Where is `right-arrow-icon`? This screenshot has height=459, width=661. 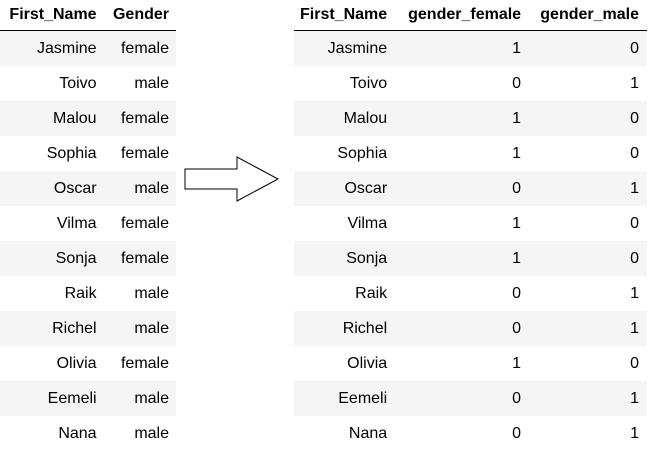
right-arrow-icon is located at coordinates (232, 179).